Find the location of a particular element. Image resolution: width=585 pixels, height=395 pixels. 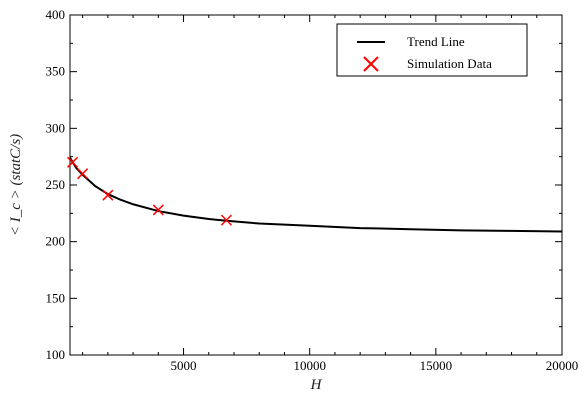

legend-label-simulation-data: Simulation Data is located at coordinates (449, 63).